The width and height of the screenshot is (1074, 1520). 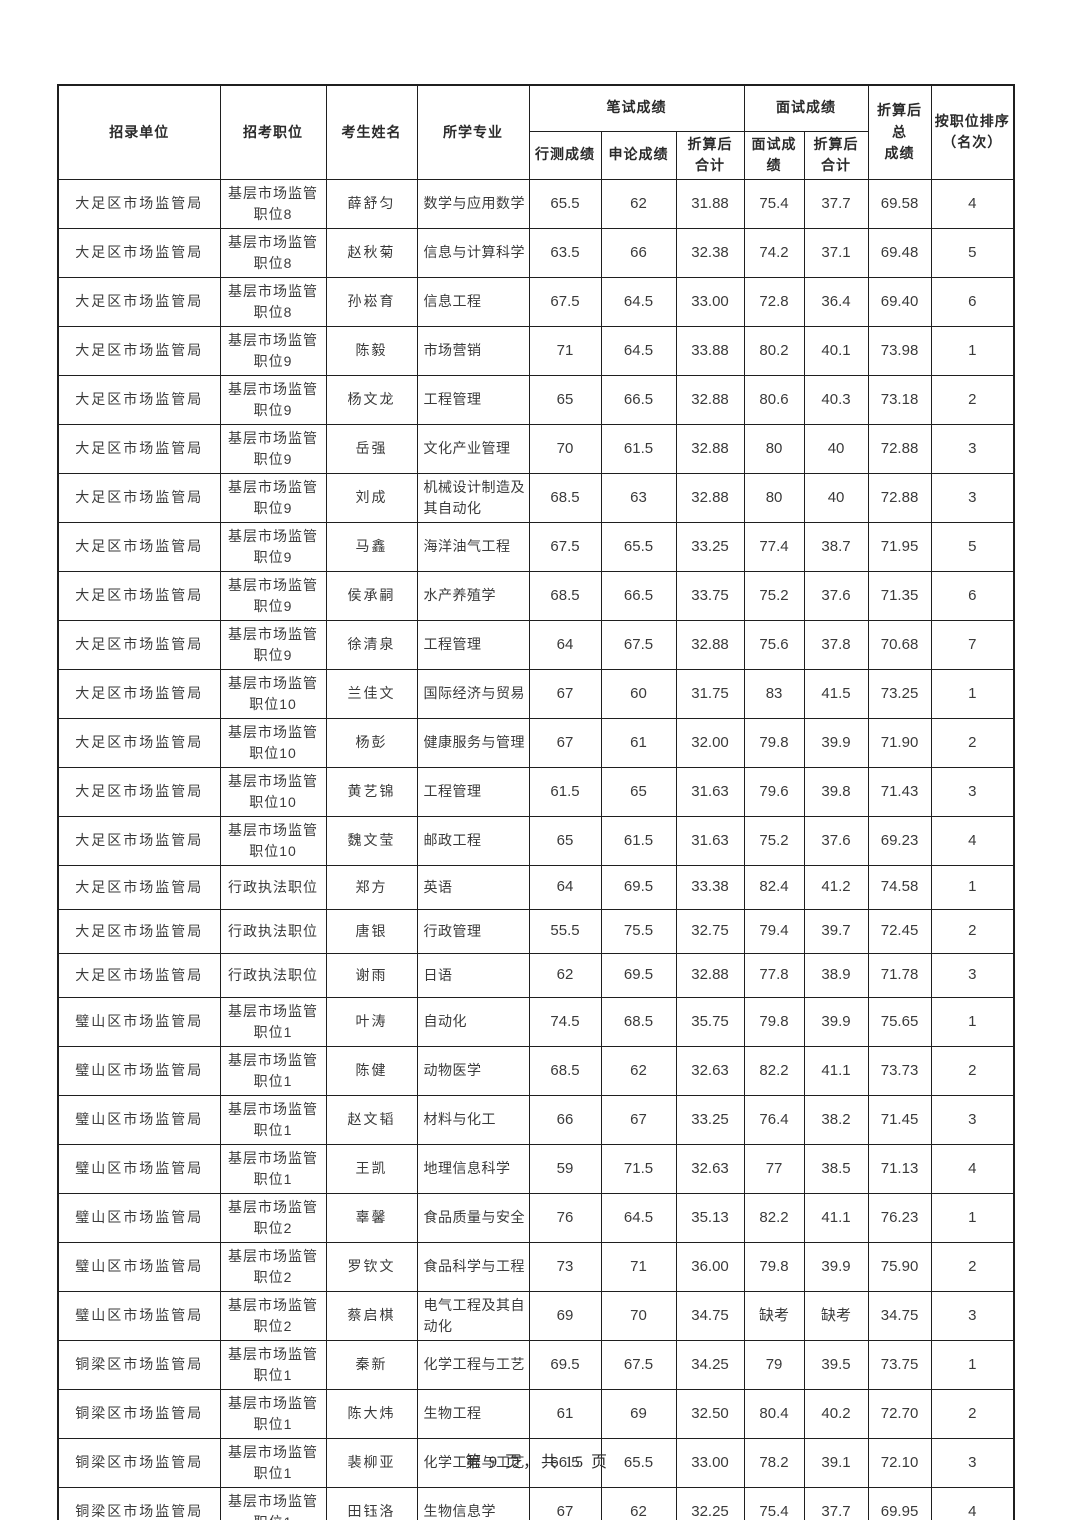 What do you see at coordinates (371, 1168) in the screenshot?
I see `cell-candidate-name: 王凯` at bounding box center [371, 1168].